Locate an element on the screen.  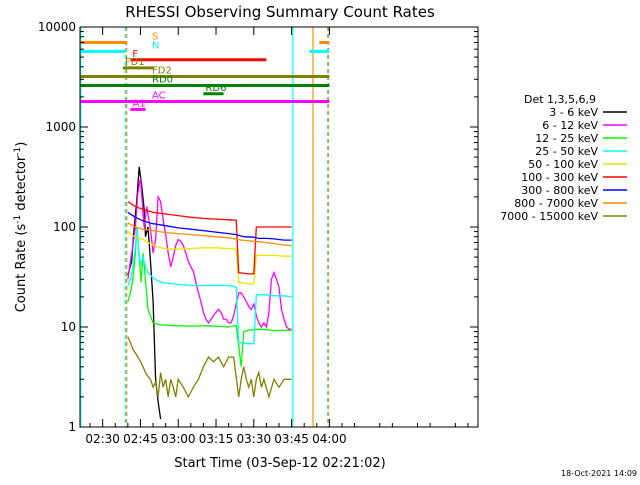
state-label-rd0: RD0 is located at coordinates (162, 80).